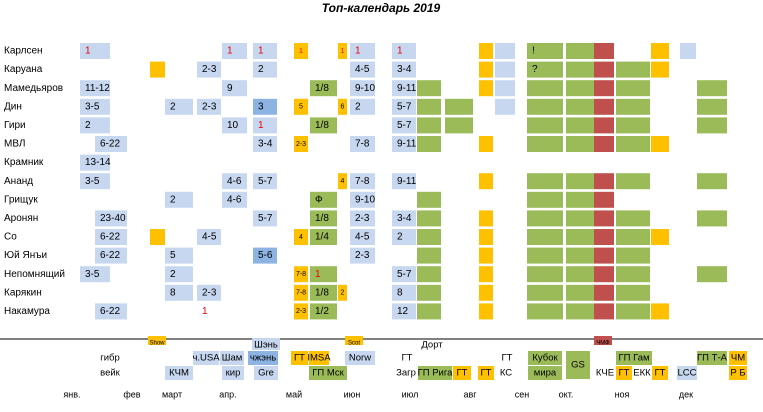 The height and width of the screenshot is (412, 763). I want to click on cell-text: 8, so click(173, 292).